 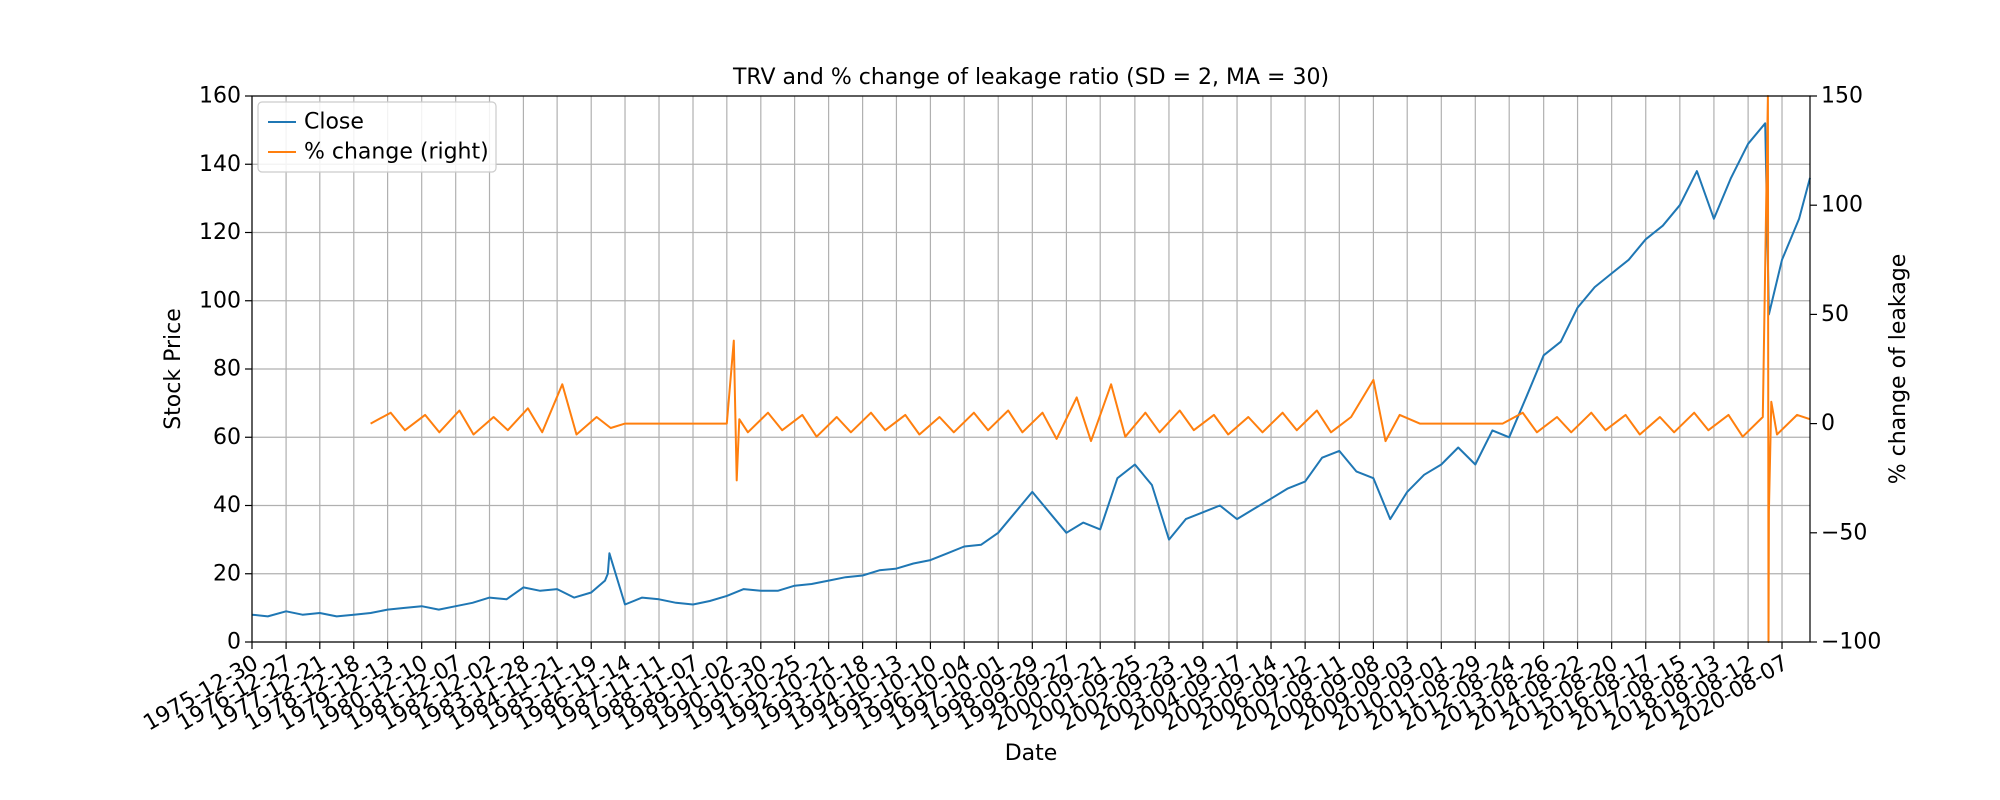 I want to click on legend-label: Close, so click(x=334, y=122).